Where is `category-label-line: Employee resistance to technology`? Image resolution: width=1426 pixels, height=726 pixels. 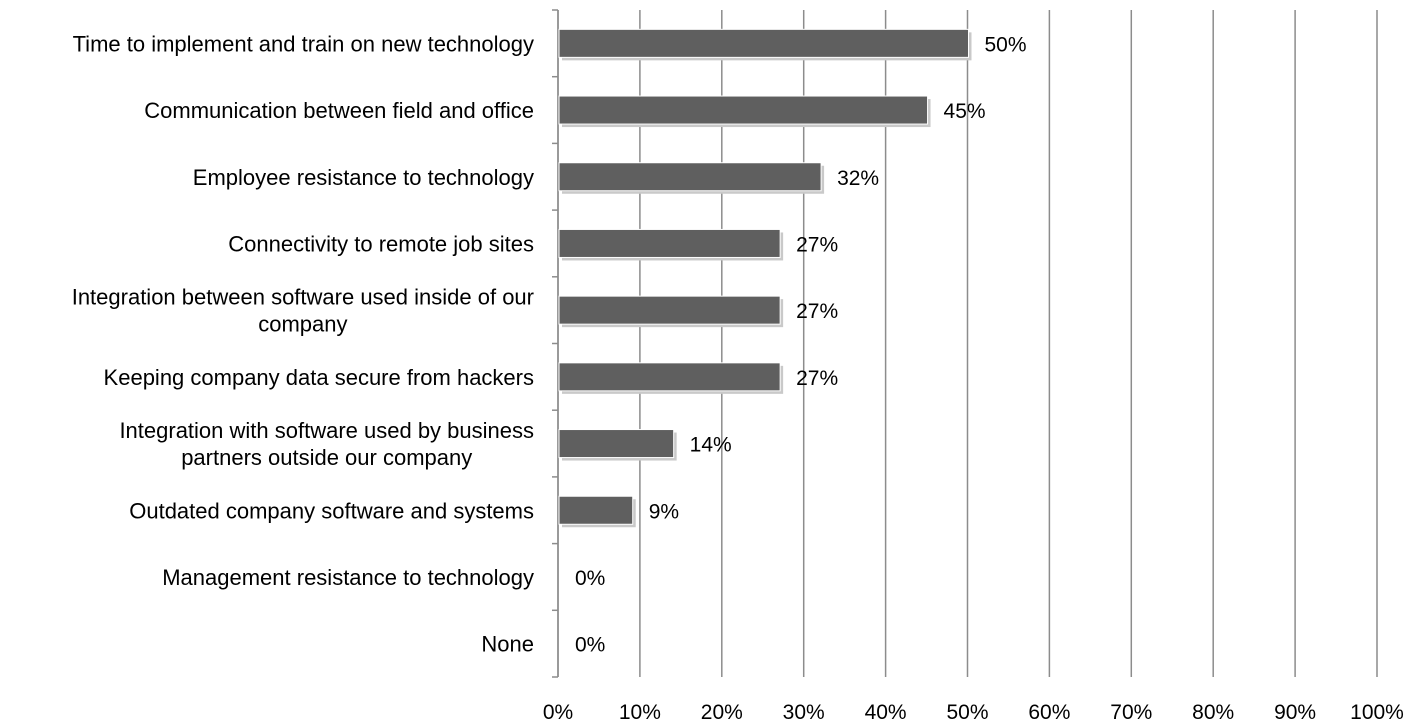 category-label-line: Employee resistance to technology is located at coordinates (363, 177).